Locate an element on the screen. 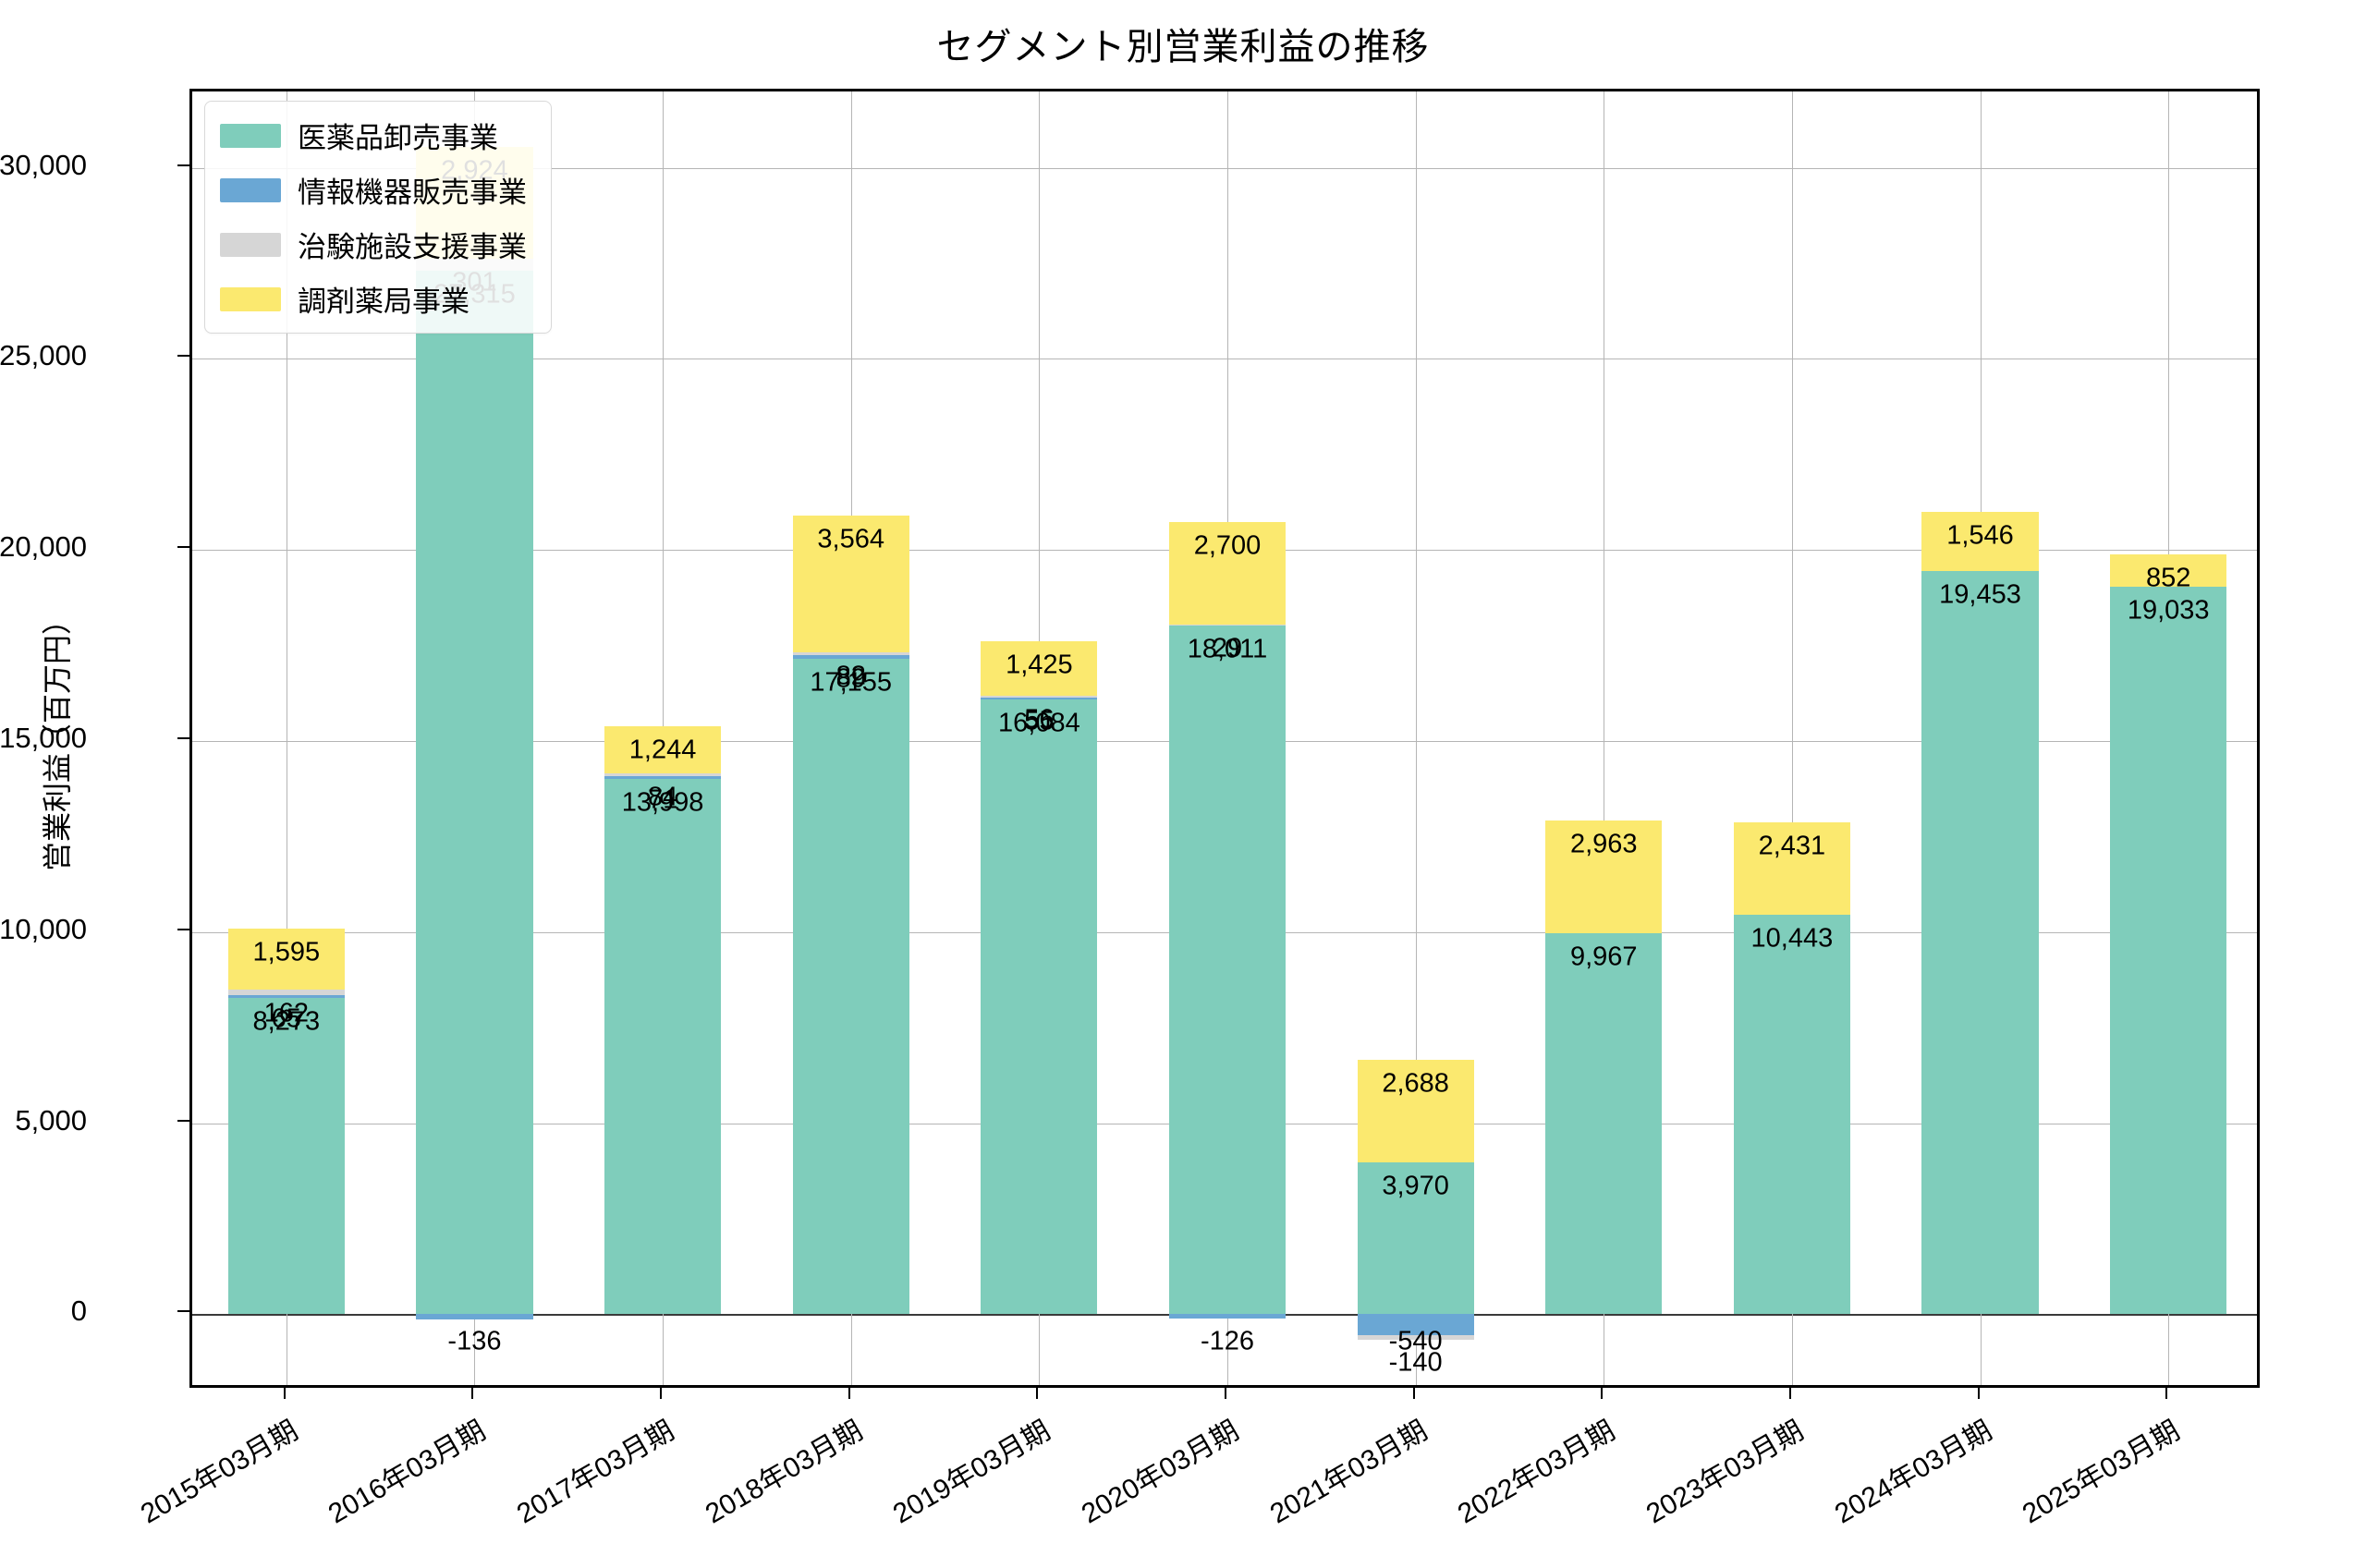 The width and height of the screenshot is (2366, 1568). legend-label: 情報機器販売事業 is located at coordinates (413, 192).